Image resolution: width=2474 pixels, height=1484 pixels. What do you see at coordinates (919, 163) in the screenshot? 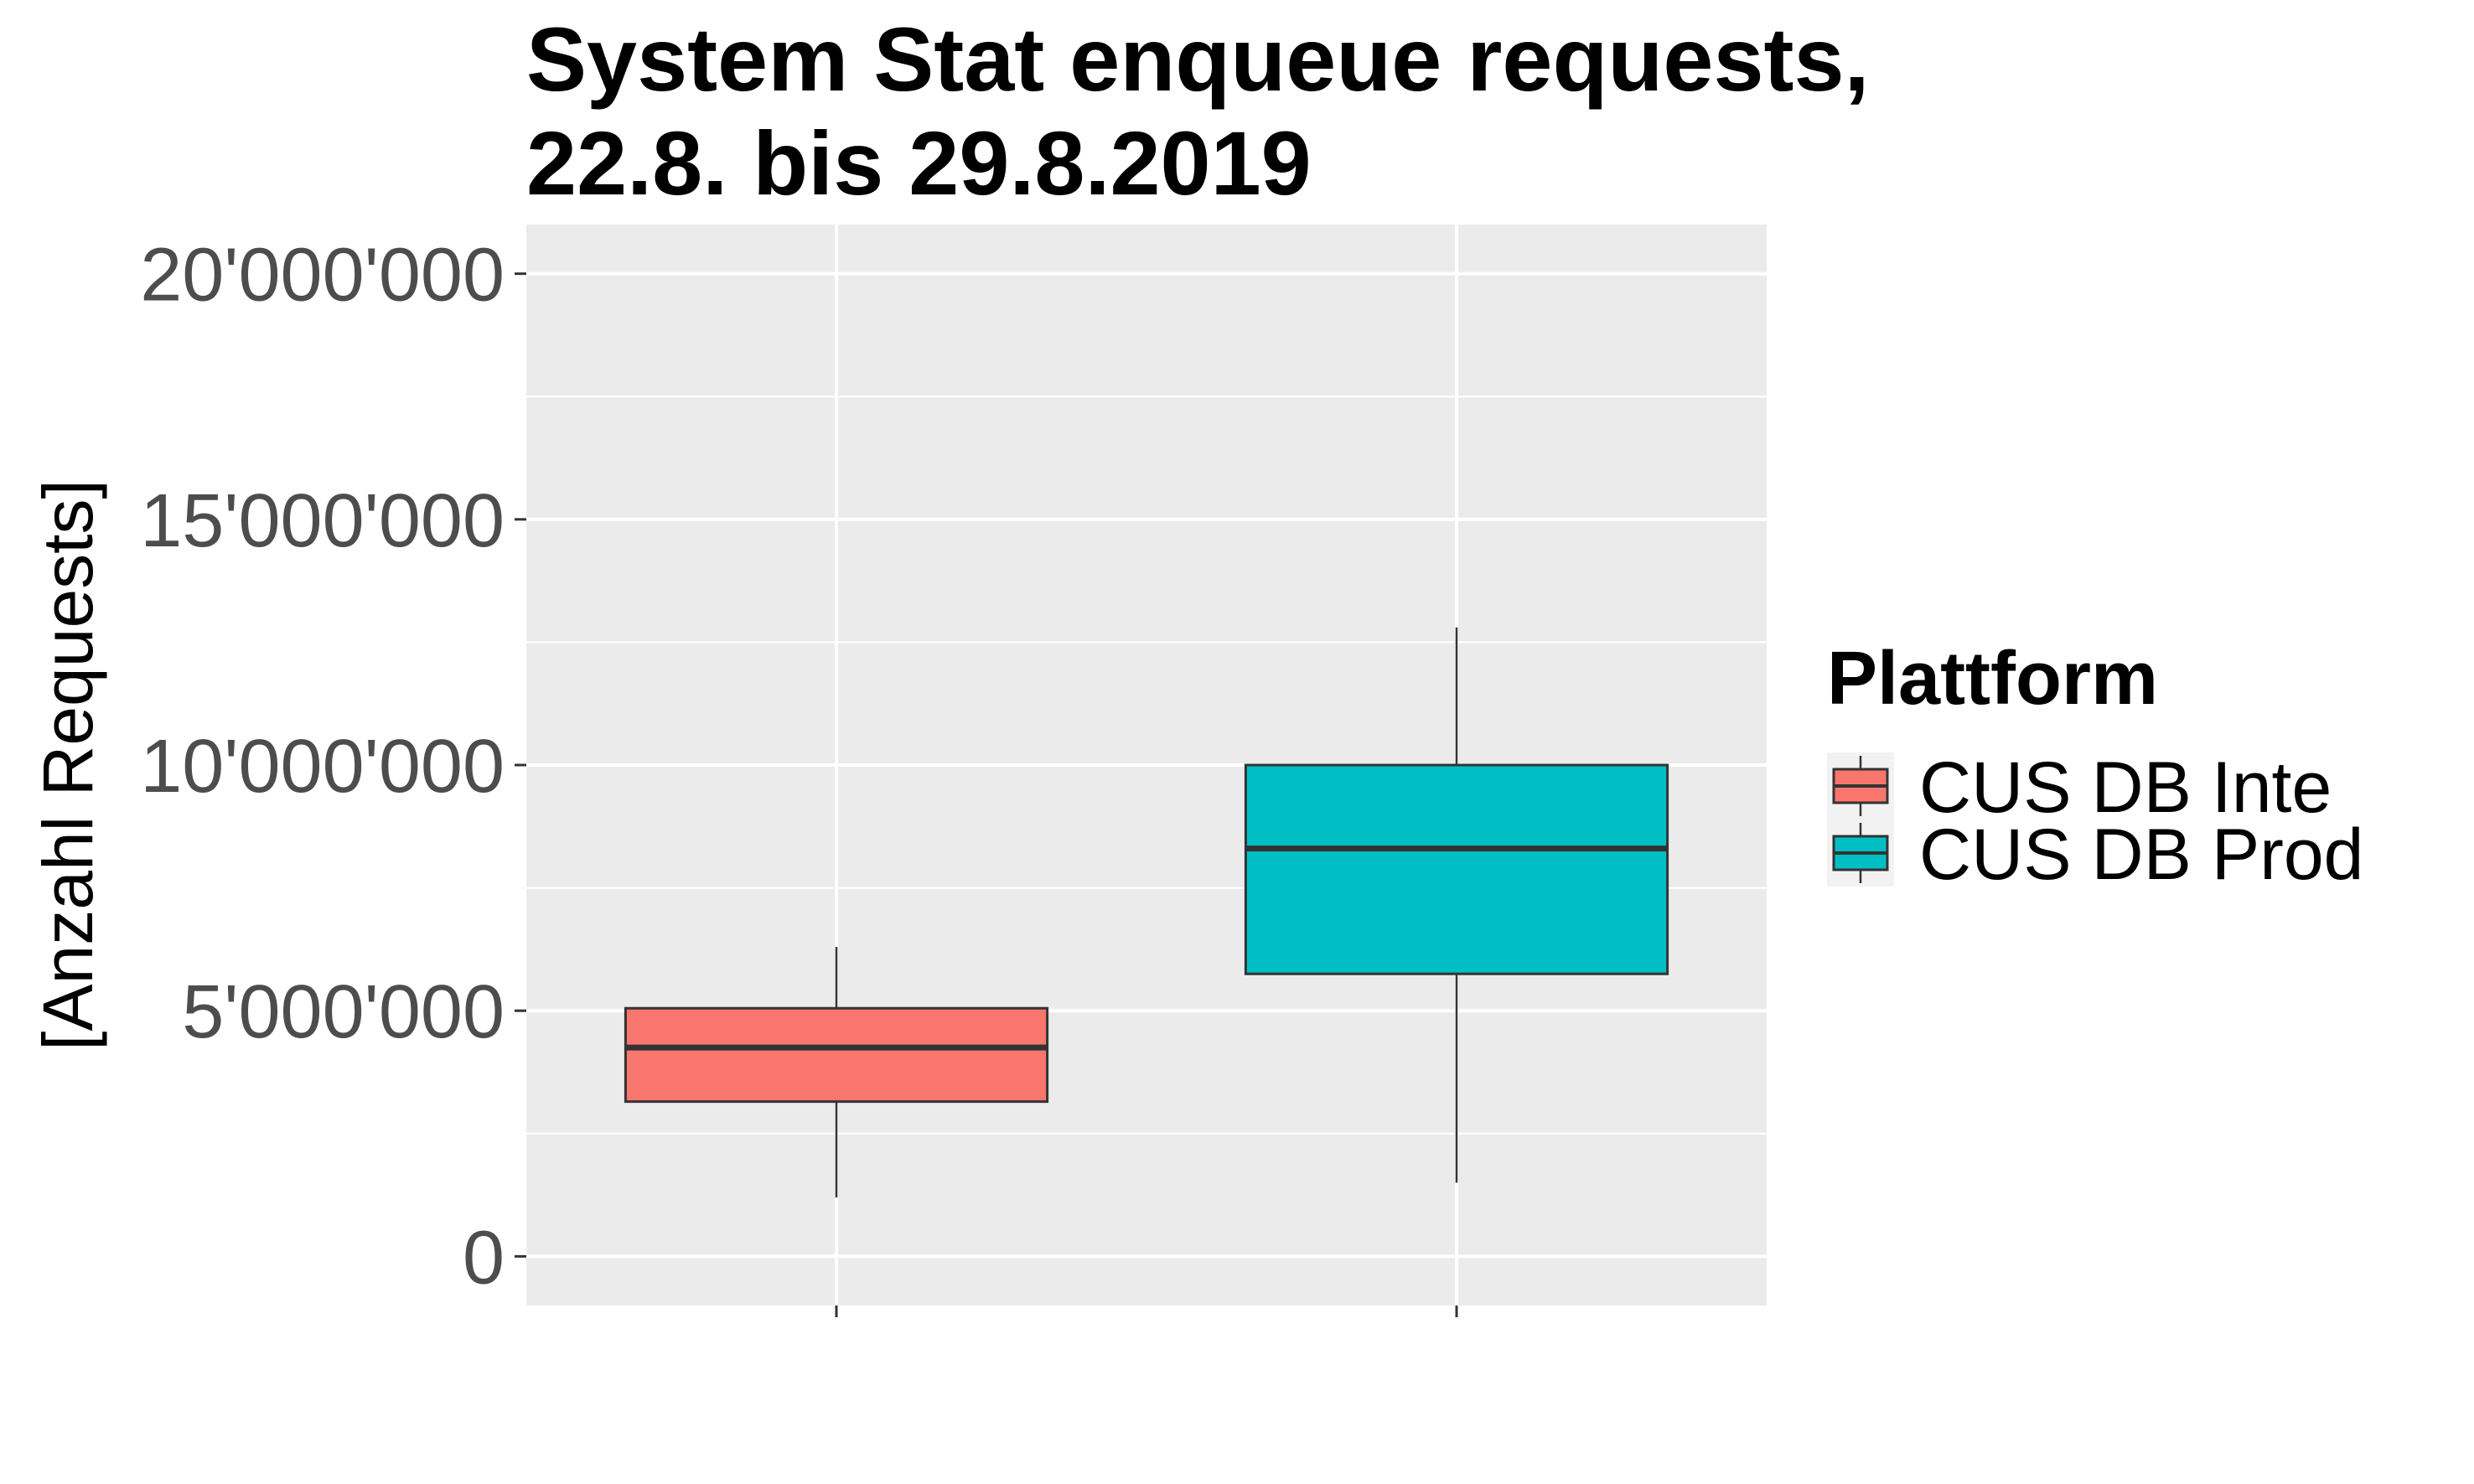
I see `chart-title-line-2: 22.8. bis 29.8.2019` at bounding box center [919, 163].